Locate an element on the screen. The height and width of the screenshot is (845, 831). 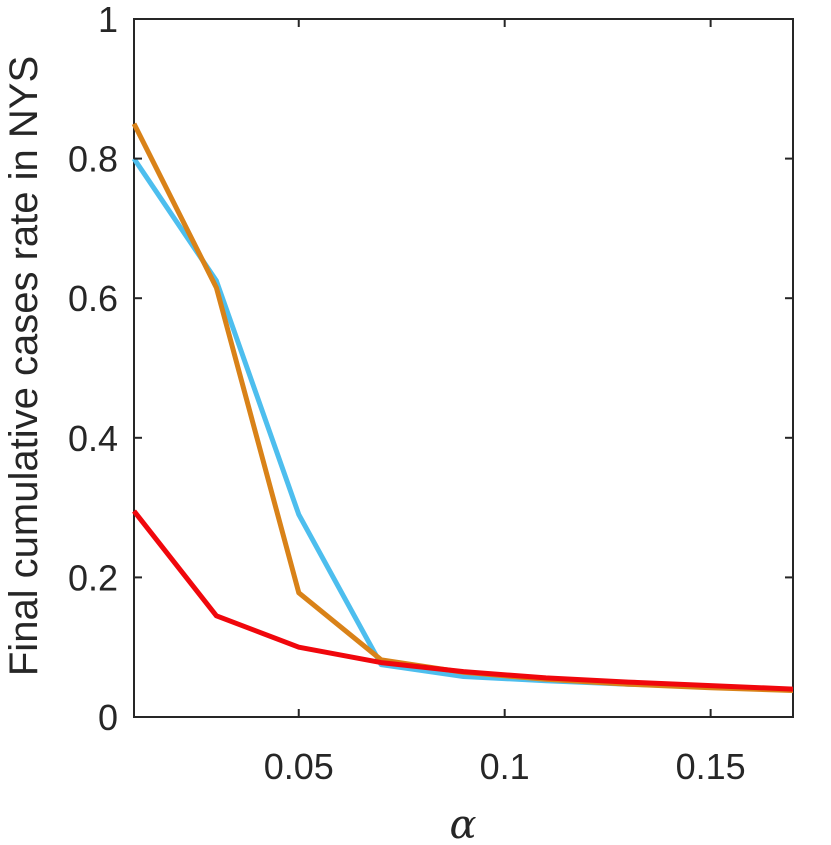
x-tick-label: 0.05 is located at coordinates (299, 766).